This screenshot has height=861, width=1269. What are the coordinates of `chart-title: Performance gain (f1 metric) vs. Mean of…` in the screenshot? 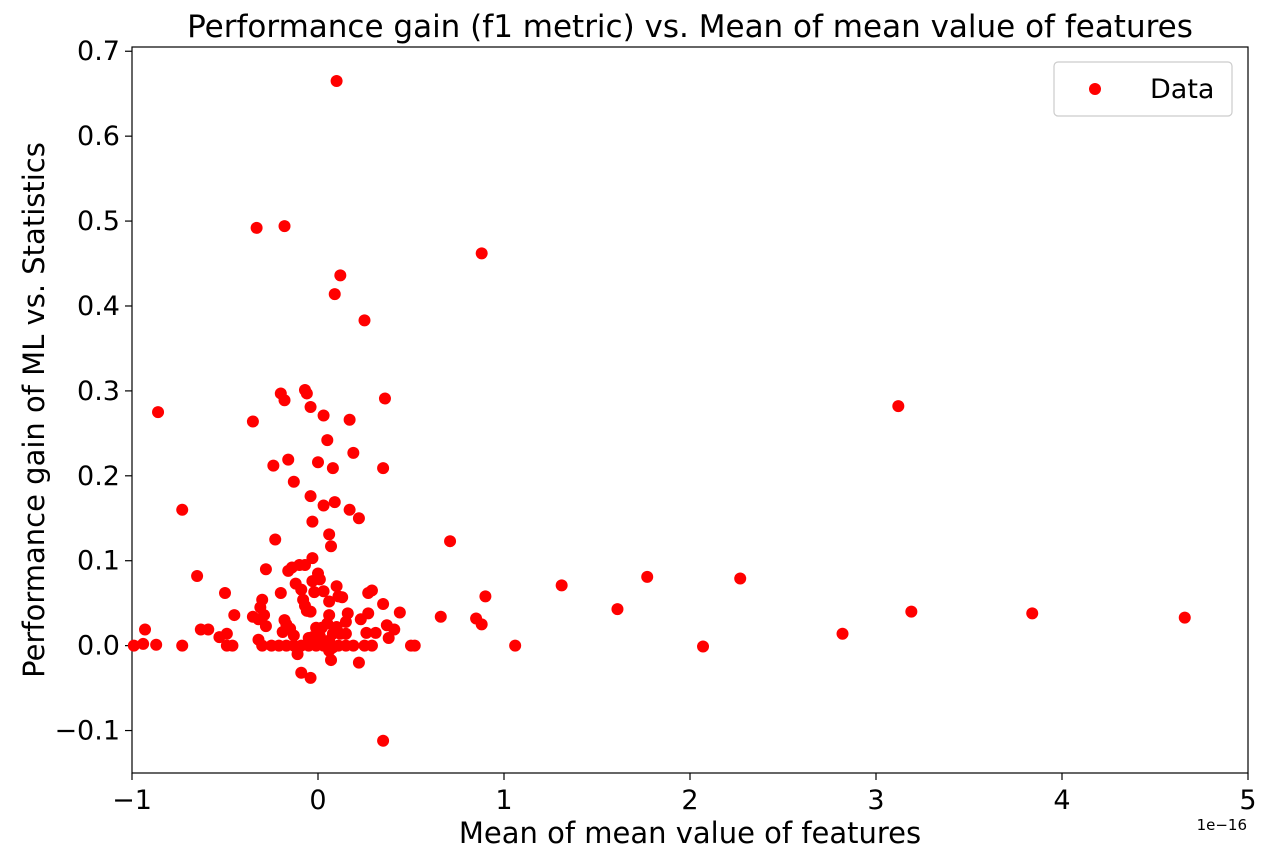 It's located at (690, 27).